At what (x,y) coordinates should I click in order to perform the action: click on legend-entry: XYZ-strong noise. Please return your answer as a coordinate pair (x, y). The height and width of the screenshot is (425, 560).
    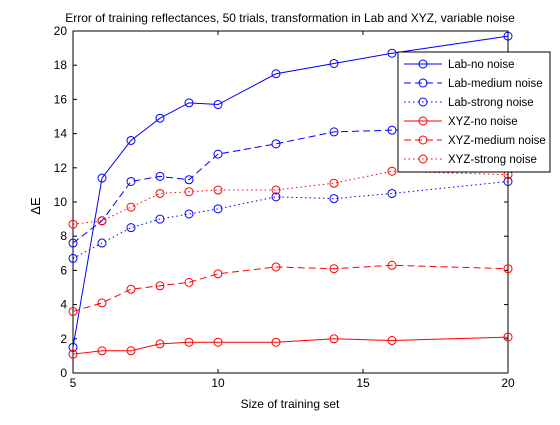
    Looking at the image, I should click on (470, 160).